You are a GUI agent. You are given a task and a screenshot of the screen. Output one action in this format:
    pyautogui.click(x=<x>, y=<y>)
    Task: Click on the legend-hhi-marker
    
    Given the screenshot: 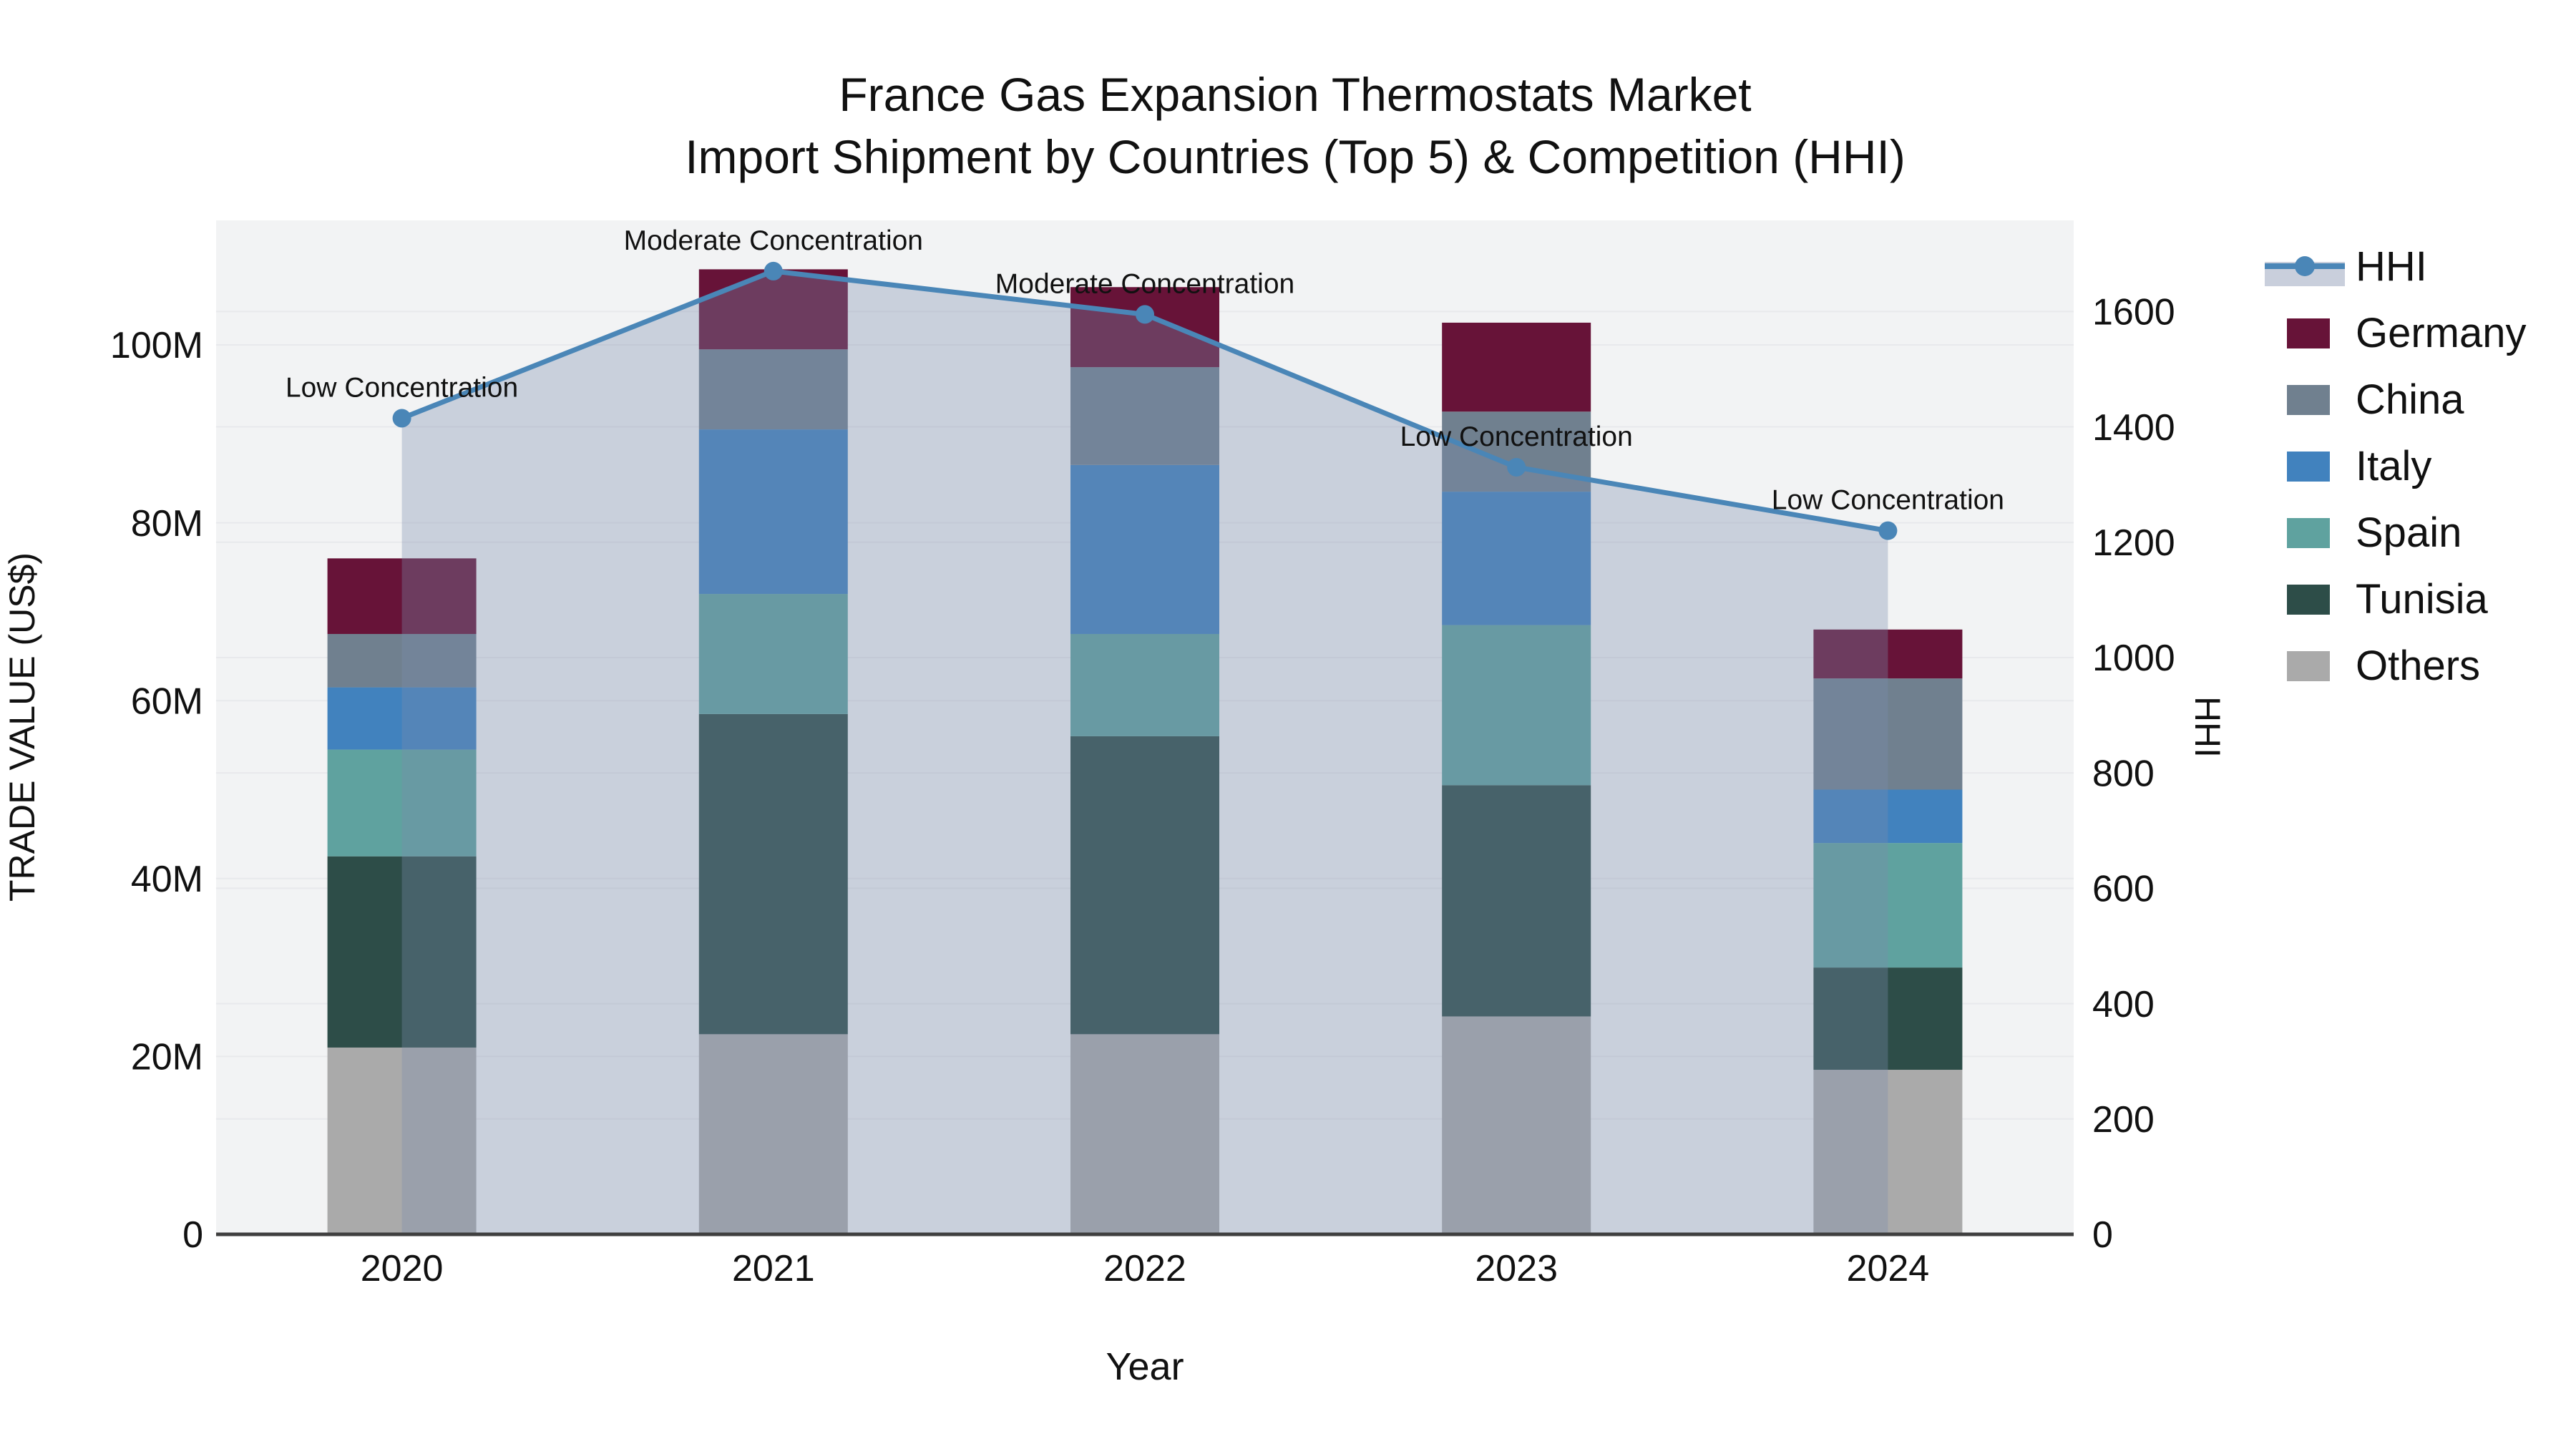 What is the action you would take?
    pyautogui.click(x=2305, y=266)
    